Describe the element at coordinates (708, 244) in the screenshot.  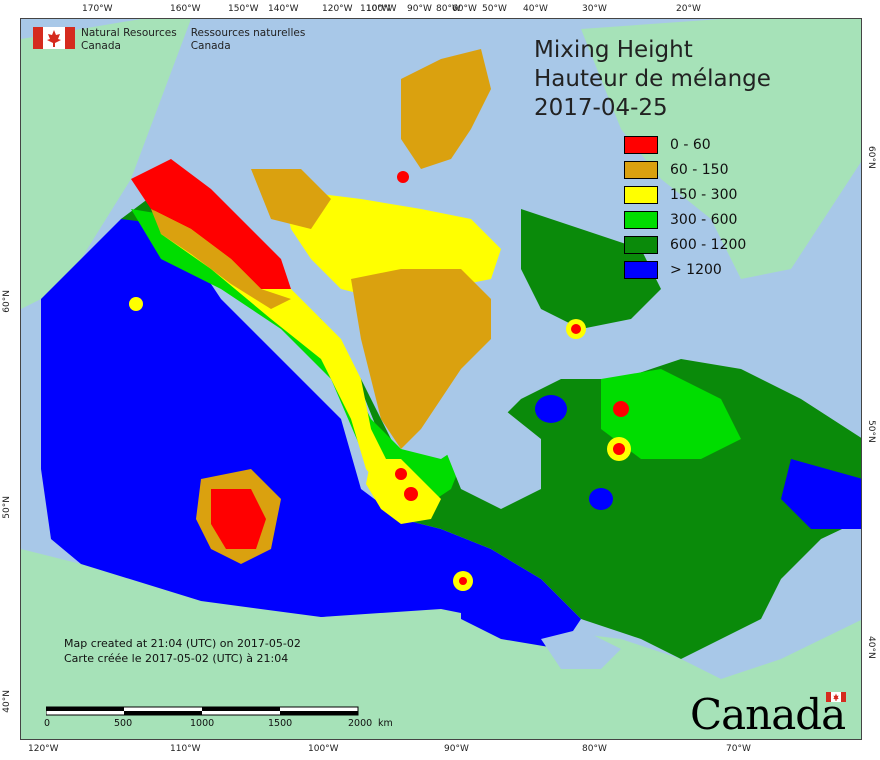
I see `legend-label: 600 - 1200` at that location.